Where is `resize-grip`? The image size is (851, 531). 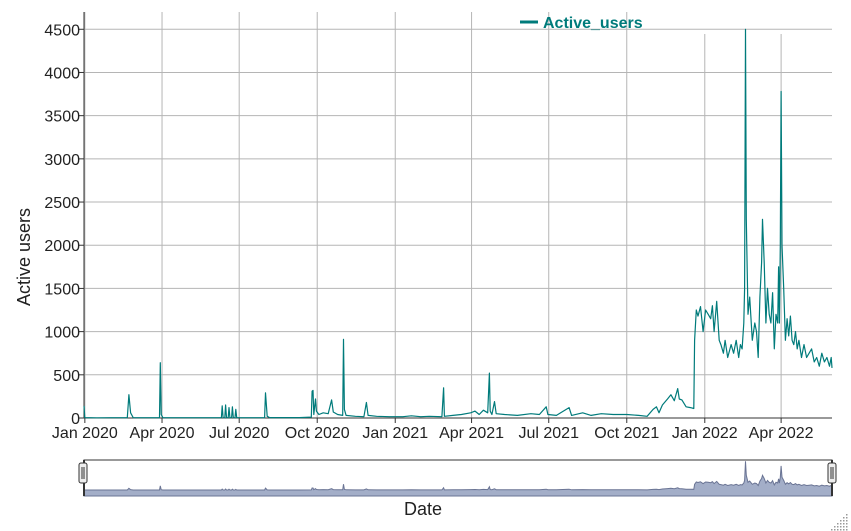
resize-grip is located at coordinates (839, 522).